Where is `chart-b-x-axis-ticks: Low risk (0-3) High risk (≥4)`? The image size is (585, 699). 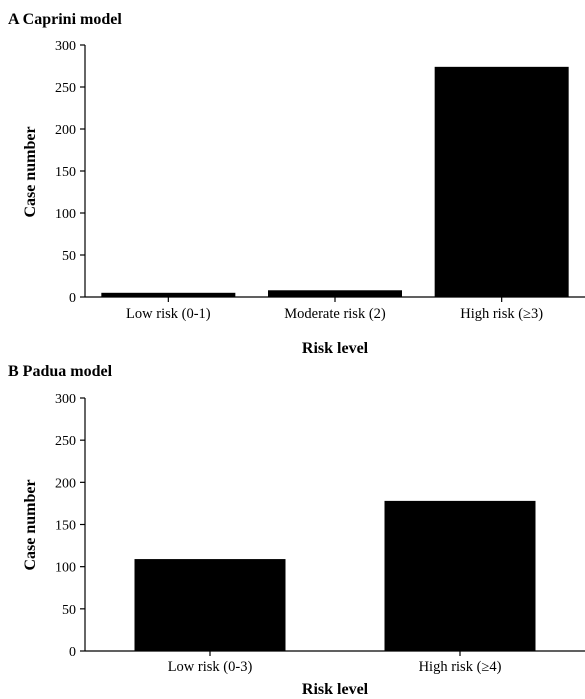 chart-b-x-axis-ticks: Low risk (0-3) High risk (≥4) is located at coordinates (335, 663).